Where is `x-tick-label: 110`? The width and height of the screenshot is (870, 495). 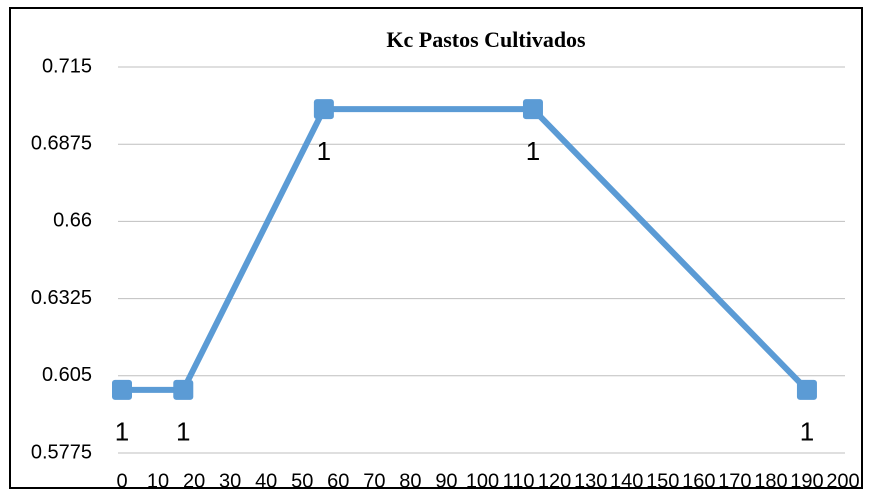 x-tick-label: 110 is located at coordinates (519, 481).